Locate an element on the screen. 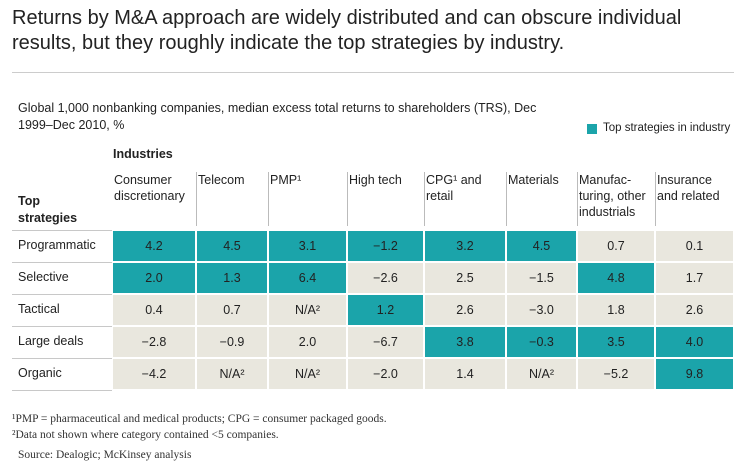 The image size is (752, 468). cell: −1.2 is located at coordinates (385, 246).